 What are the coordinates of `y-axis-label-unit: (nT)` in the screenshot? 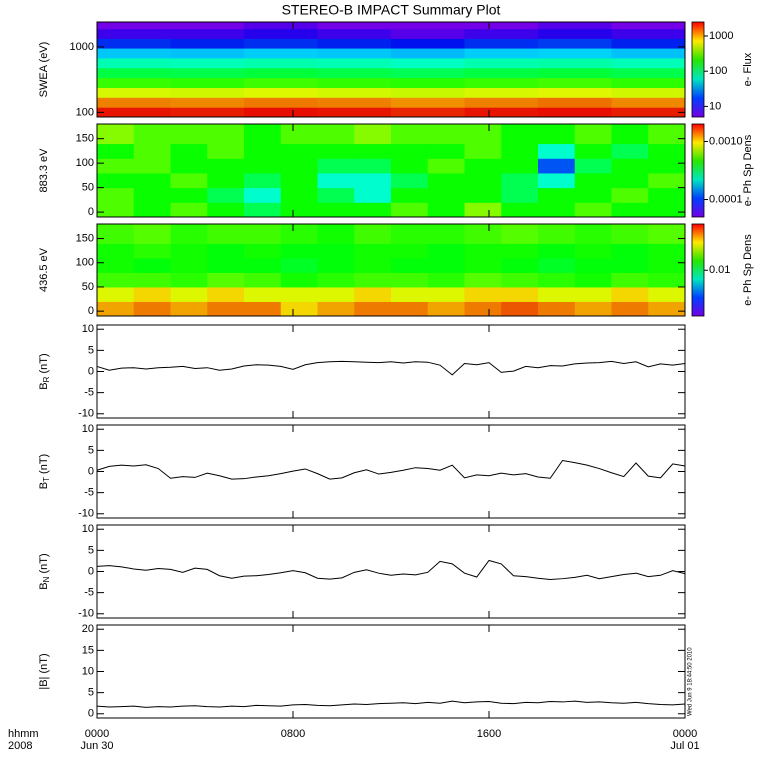 It's located at (44, 564).